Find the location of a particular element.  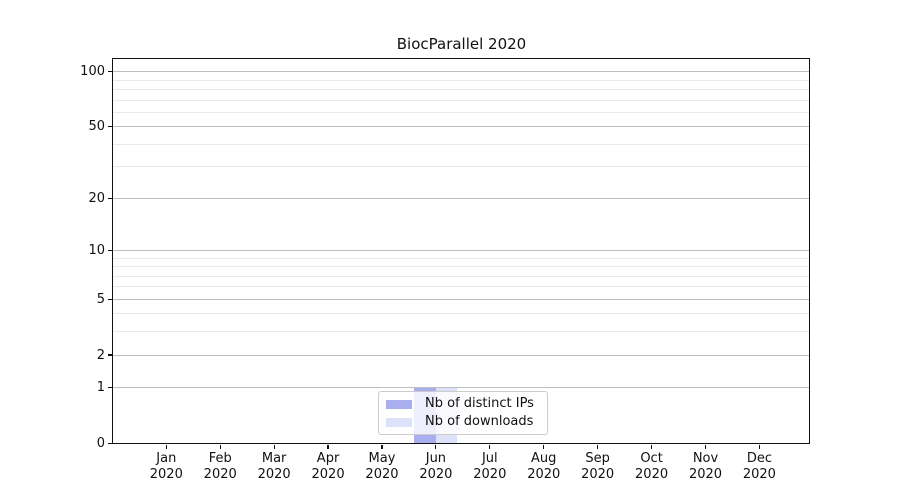

legend-swatch-downloads is located at coordinates (399, 422).